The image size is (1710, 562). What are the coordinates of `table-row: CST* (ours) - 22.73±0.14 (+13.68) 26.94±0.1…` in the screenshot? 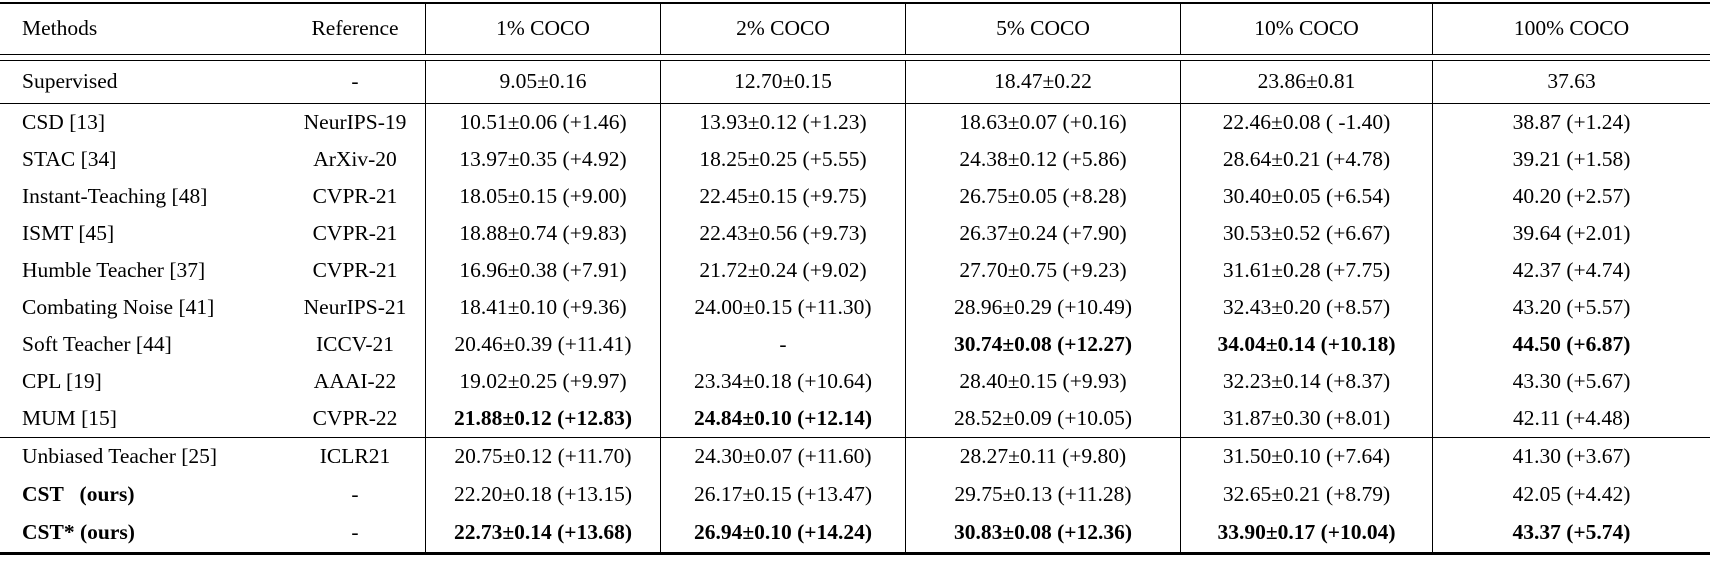 It's located at (855, 533).